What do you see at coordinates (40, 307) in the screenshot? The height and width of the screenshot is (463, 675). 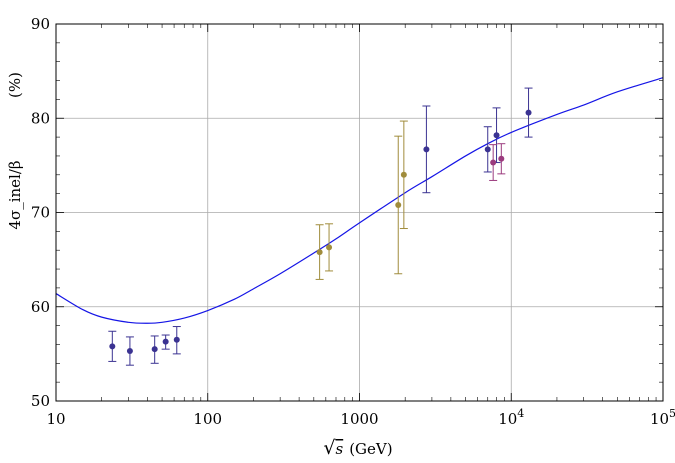 I see `y-tick-label: 60` at bounding box center [40, 307].